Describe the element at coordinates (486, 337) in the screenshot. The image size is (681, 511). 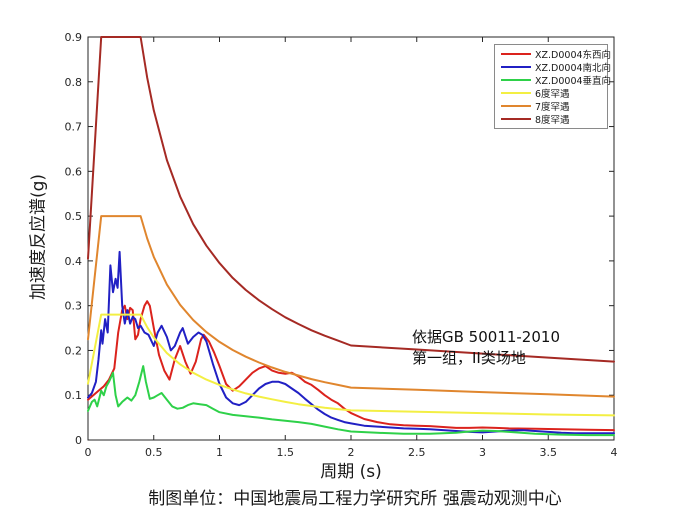
I see `annotation-line-1: 依据GB 50011-2010` at that location.